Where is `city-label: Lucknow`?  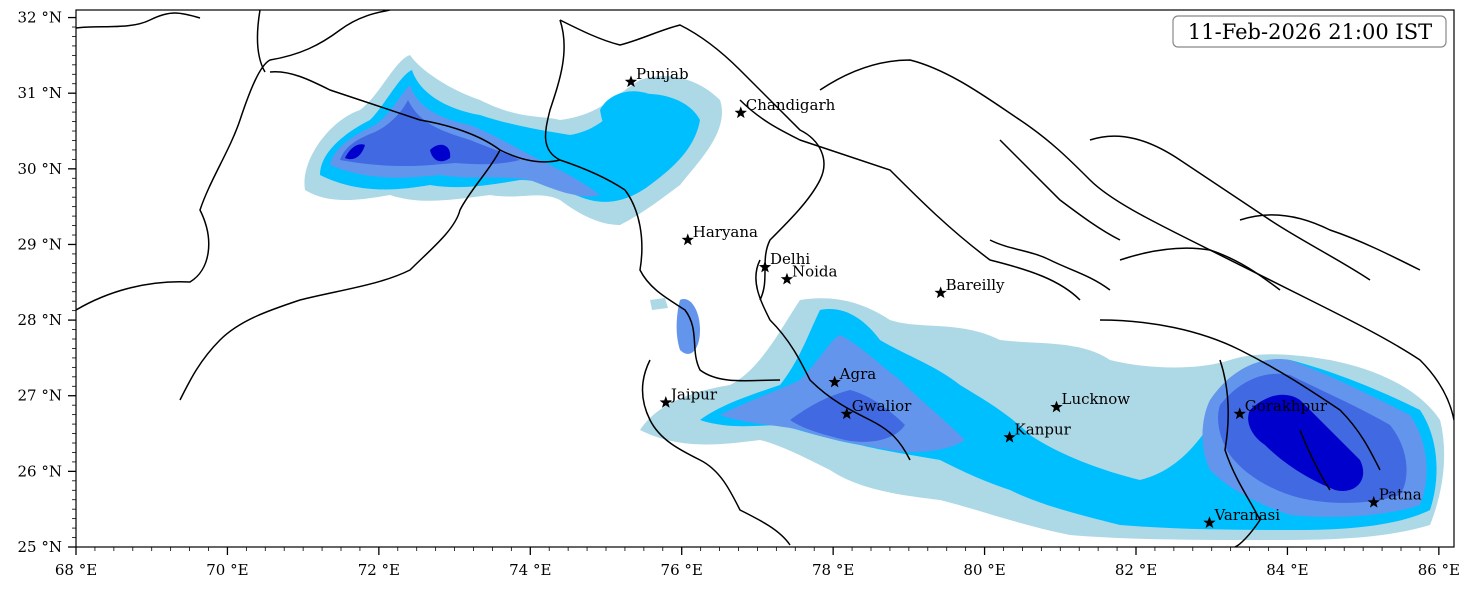
city-label: Lucknow is located at coordinates (1096, 399).